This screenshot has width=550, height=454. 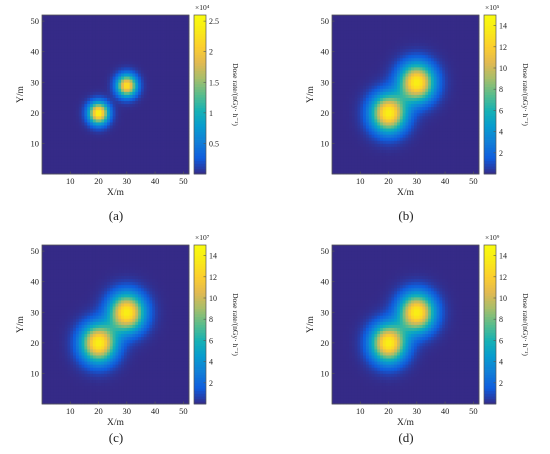 I want to click on colorbar-tick-label: 1, so click(x=211, y=113).